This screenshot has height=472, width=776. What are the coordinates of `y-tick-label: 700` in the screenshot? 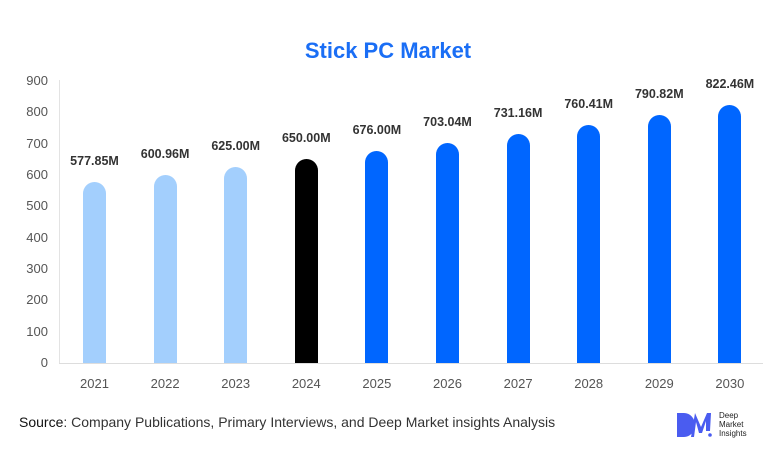 It's located at (37, 143).